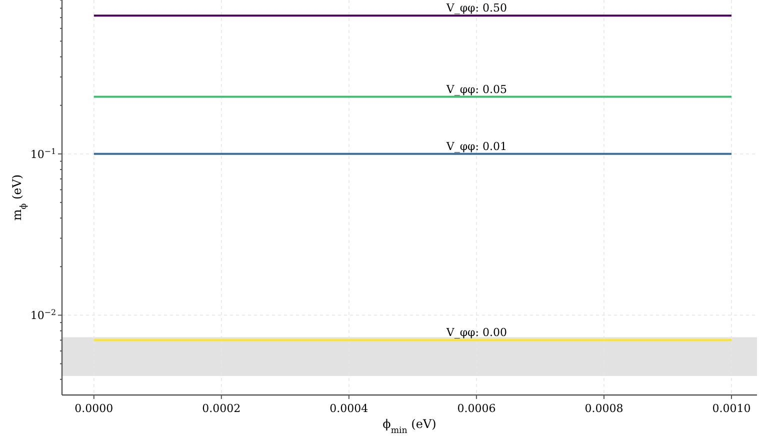  What do you see at coordinates (476, 89) in the screenshot?
I see `annotation: V_φφ: 0.05` at bounding box center [476, 89].